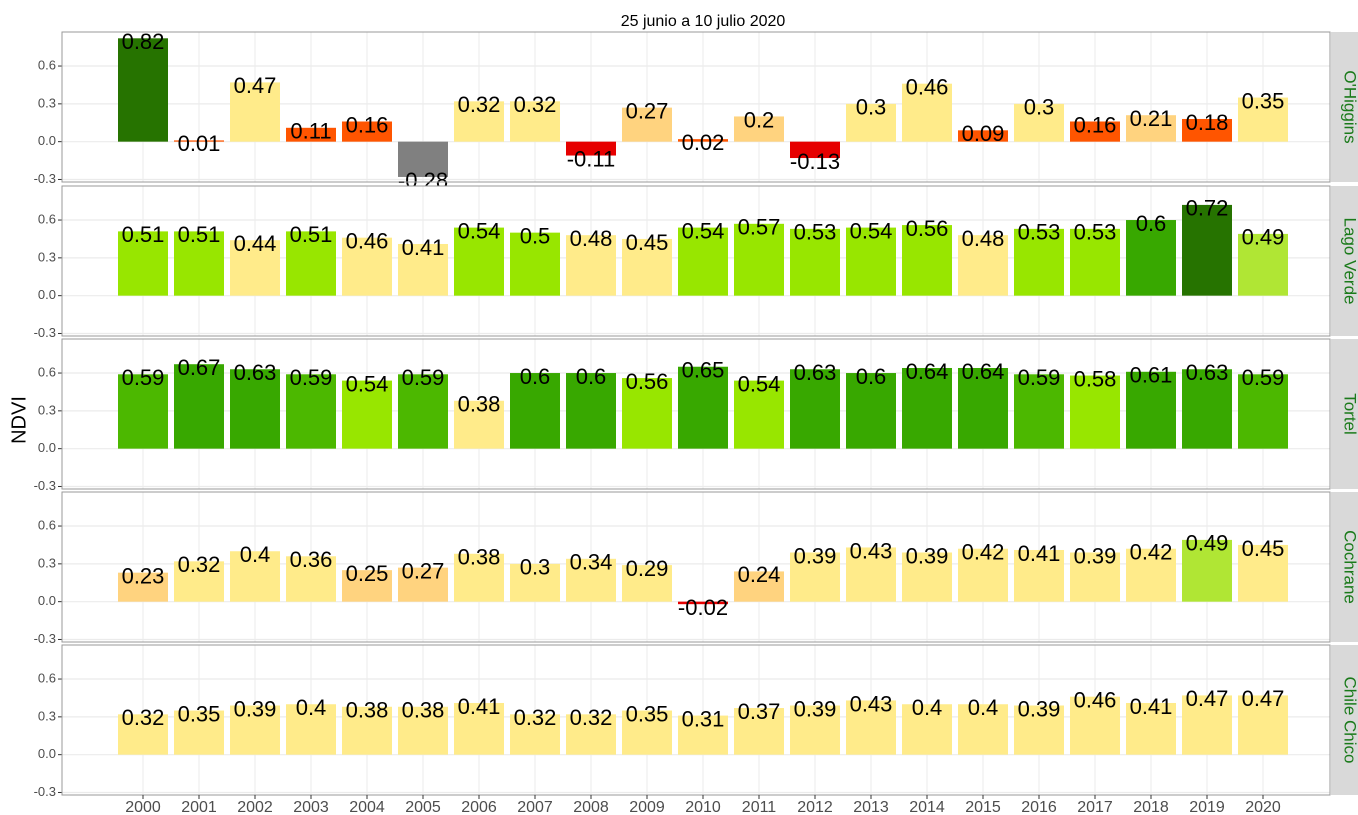 This screenshot has height=815, width=1358. I want to click on data-label: 0.21, so click(1151, 118).